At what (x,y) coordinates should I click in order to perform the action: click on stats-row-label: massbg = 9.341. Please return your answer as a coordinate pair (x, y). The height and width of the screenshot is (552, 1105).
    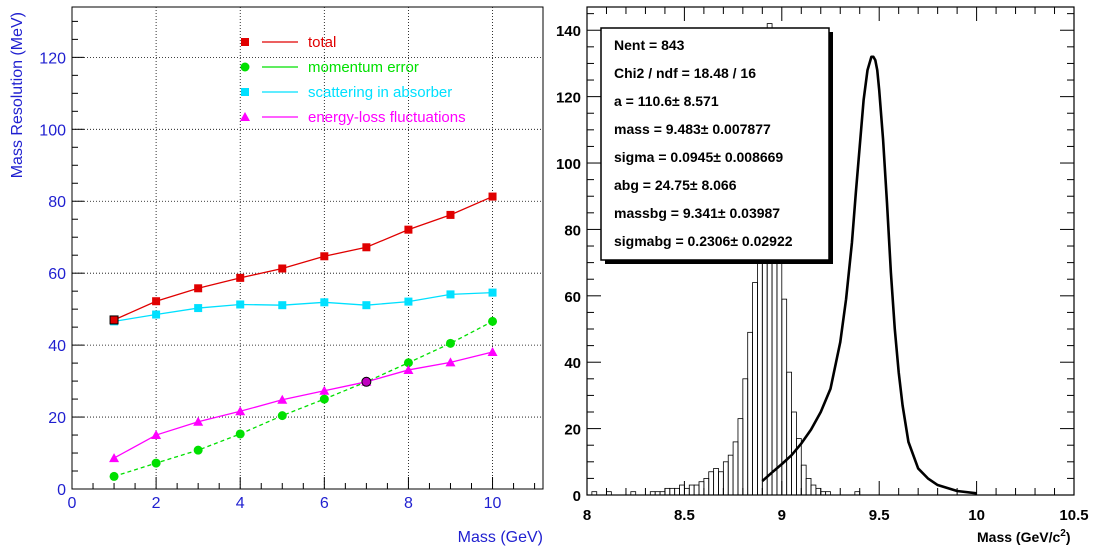
    Looking at the image, I should click on (666, 213).